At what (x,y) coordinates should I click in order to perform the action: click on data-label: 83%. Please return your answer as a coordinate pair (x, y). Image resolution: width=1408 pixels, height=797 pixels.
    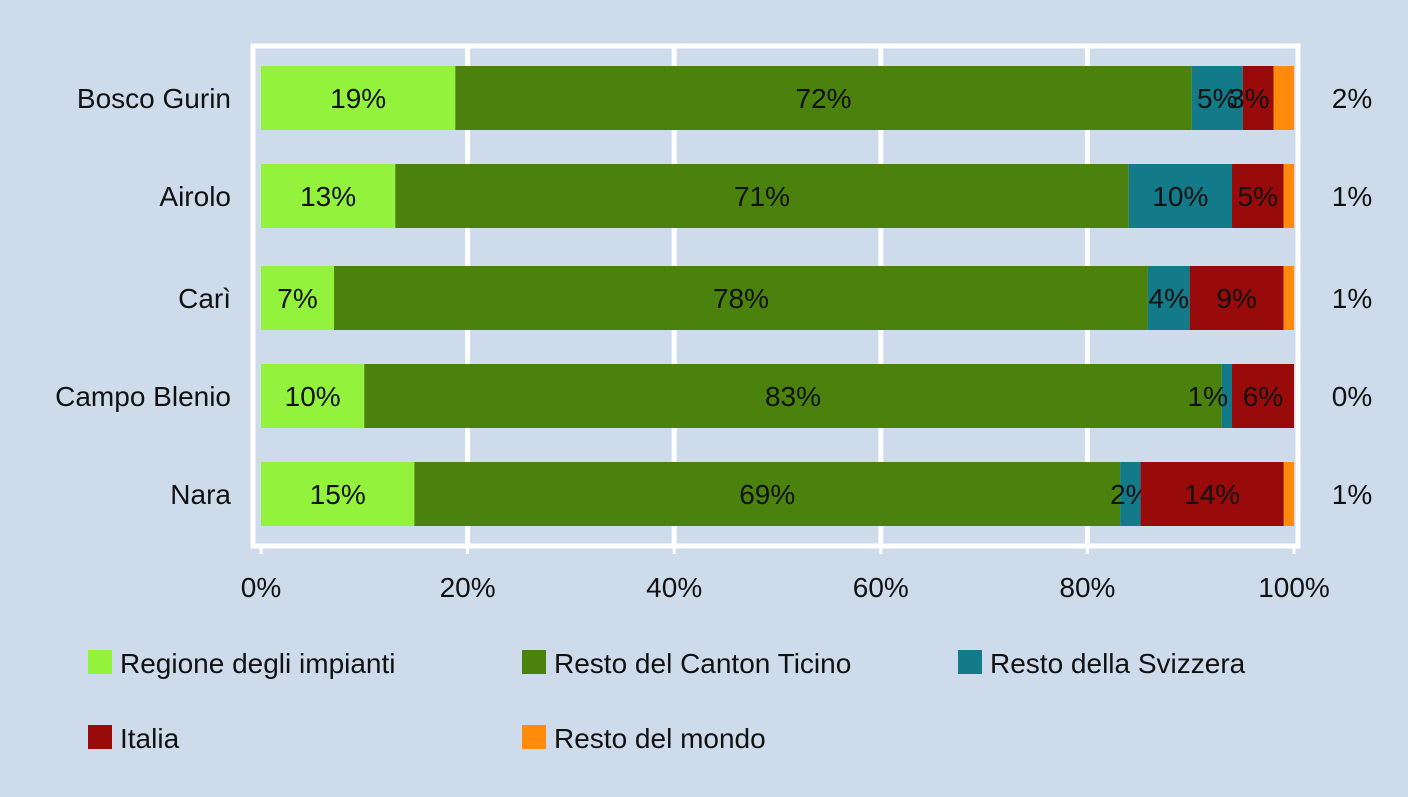
    Looking at the image, I should click on (793, 396).